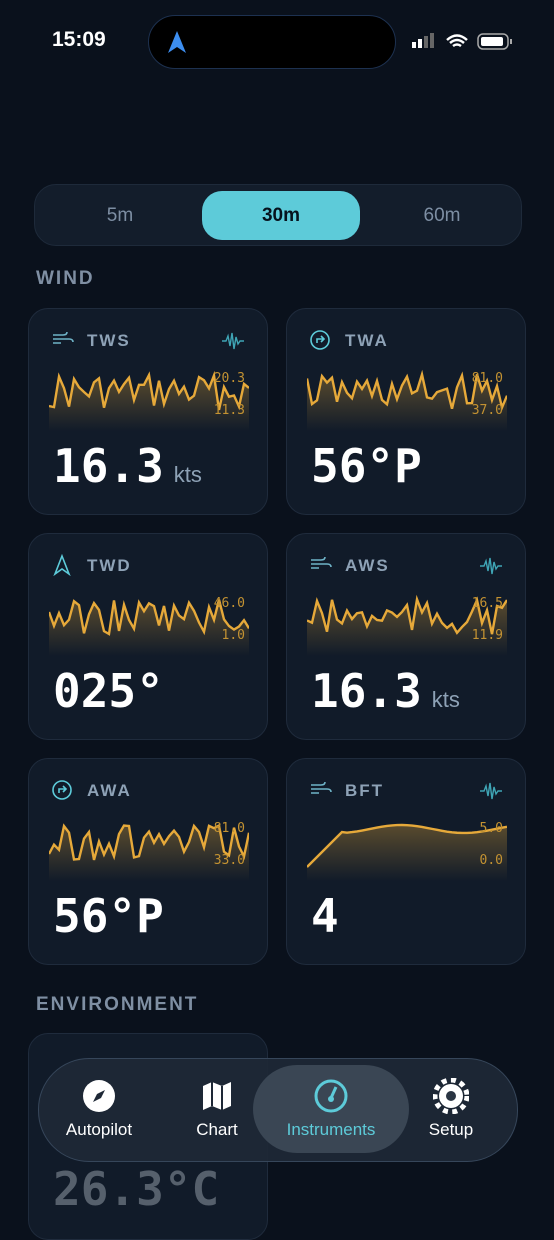 This screenshot has height=1240, width=554. I want to click on card-label: AWS, so click(367, 565).